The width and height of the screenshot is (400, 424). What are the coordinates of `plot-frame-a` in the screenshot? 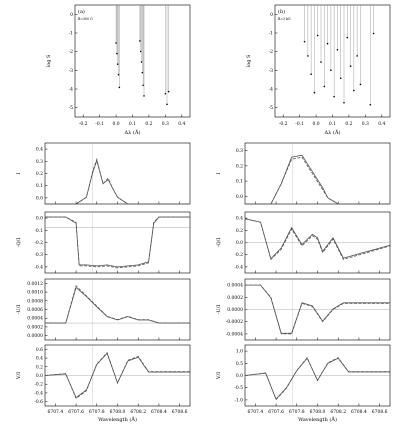 It's located at (132, 61).